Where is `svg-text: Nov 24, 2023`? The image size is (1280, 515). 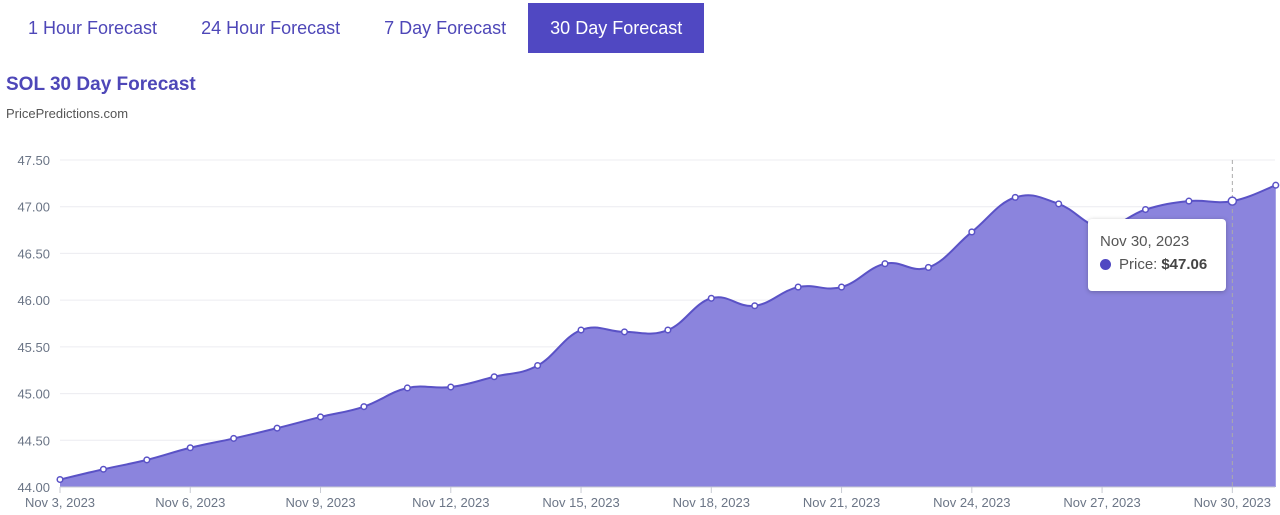 svg-text: Nov 24, 2023 is located at coordinates (971, 502).